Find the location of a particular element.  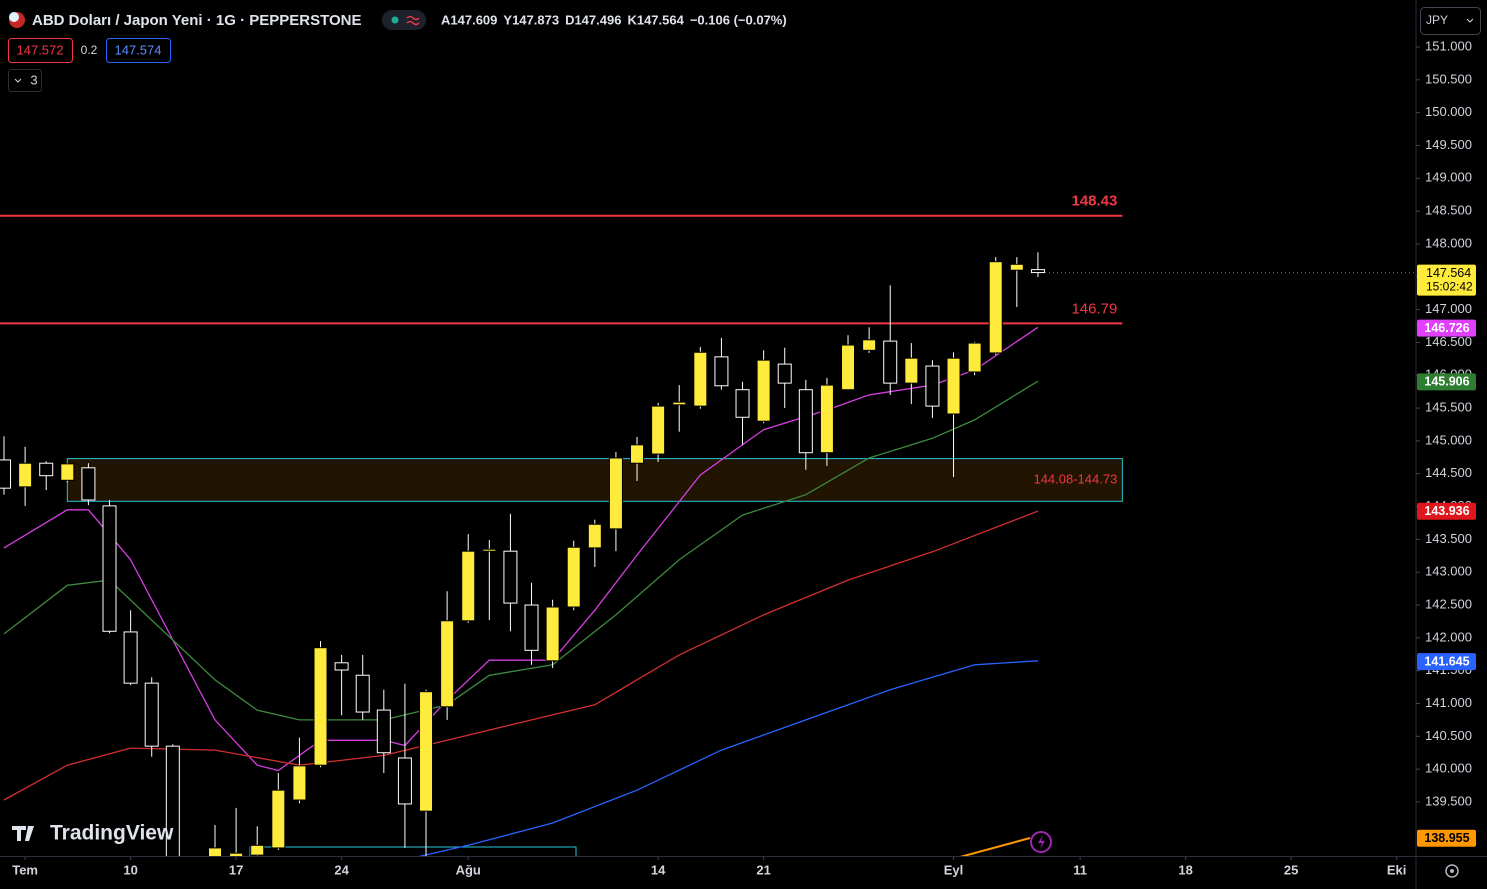

y-tick-label: 139.500 is located at coordinates (1448, 800).